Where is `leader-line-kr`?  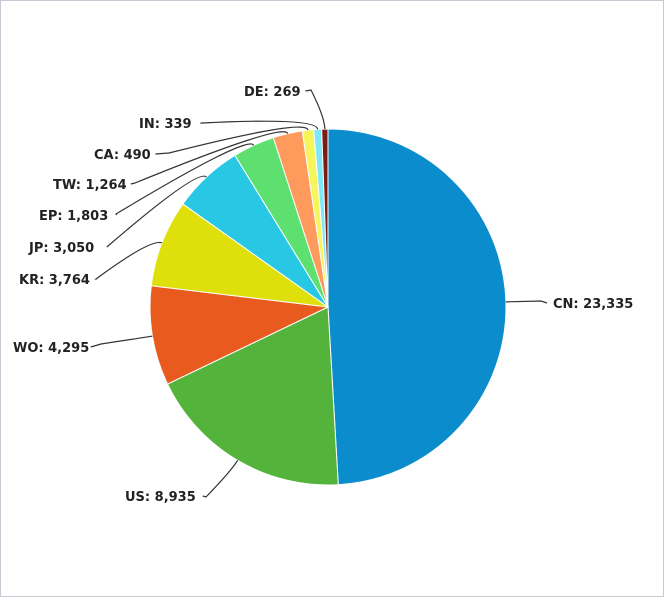
leader-line-kr is located at coordinates (128, 260).